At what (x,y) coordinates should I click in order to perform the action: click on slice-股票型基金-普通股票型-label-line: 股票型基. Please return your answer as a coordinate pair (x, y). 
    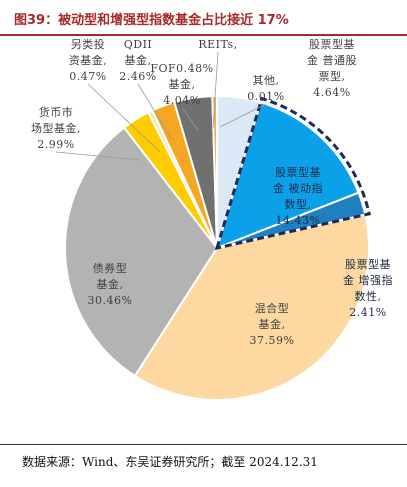
    Looking at the image, I should click on (332, 44).